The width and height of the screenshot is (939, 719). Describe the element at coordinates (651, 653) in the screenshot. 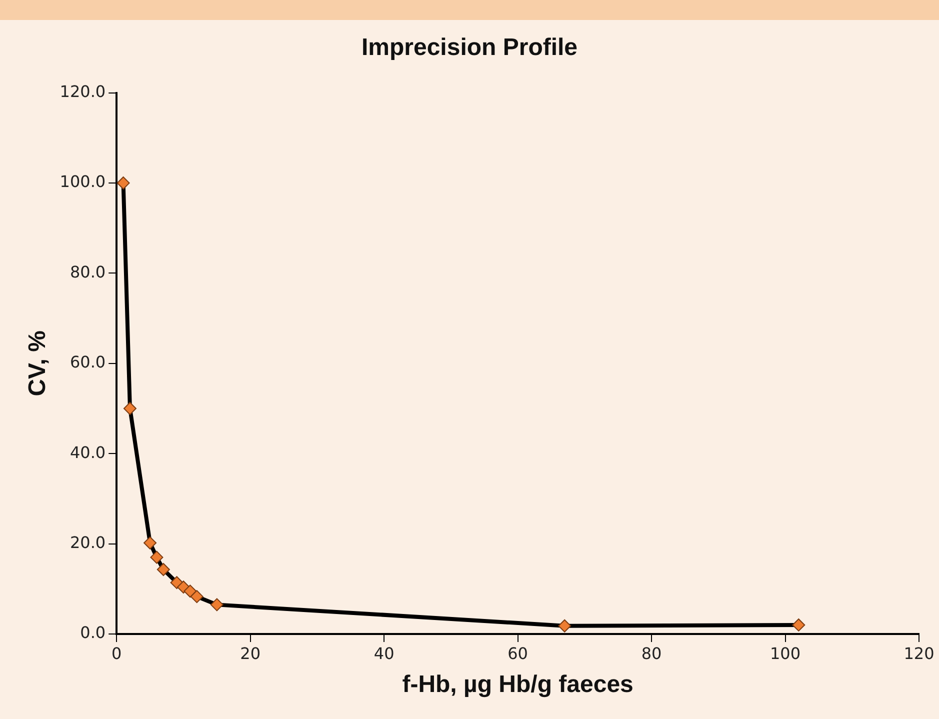

I see `x-tick-label: 80` at that location.